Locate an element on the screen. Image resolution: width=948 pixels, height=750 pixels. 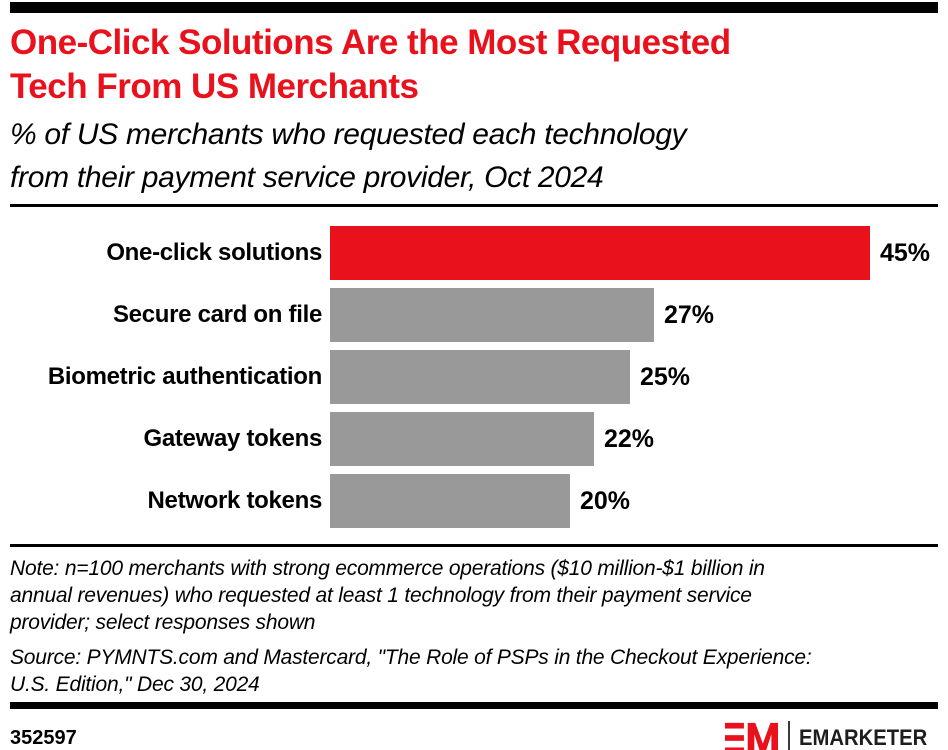
logo-divider is located at coordinates (788, 735).